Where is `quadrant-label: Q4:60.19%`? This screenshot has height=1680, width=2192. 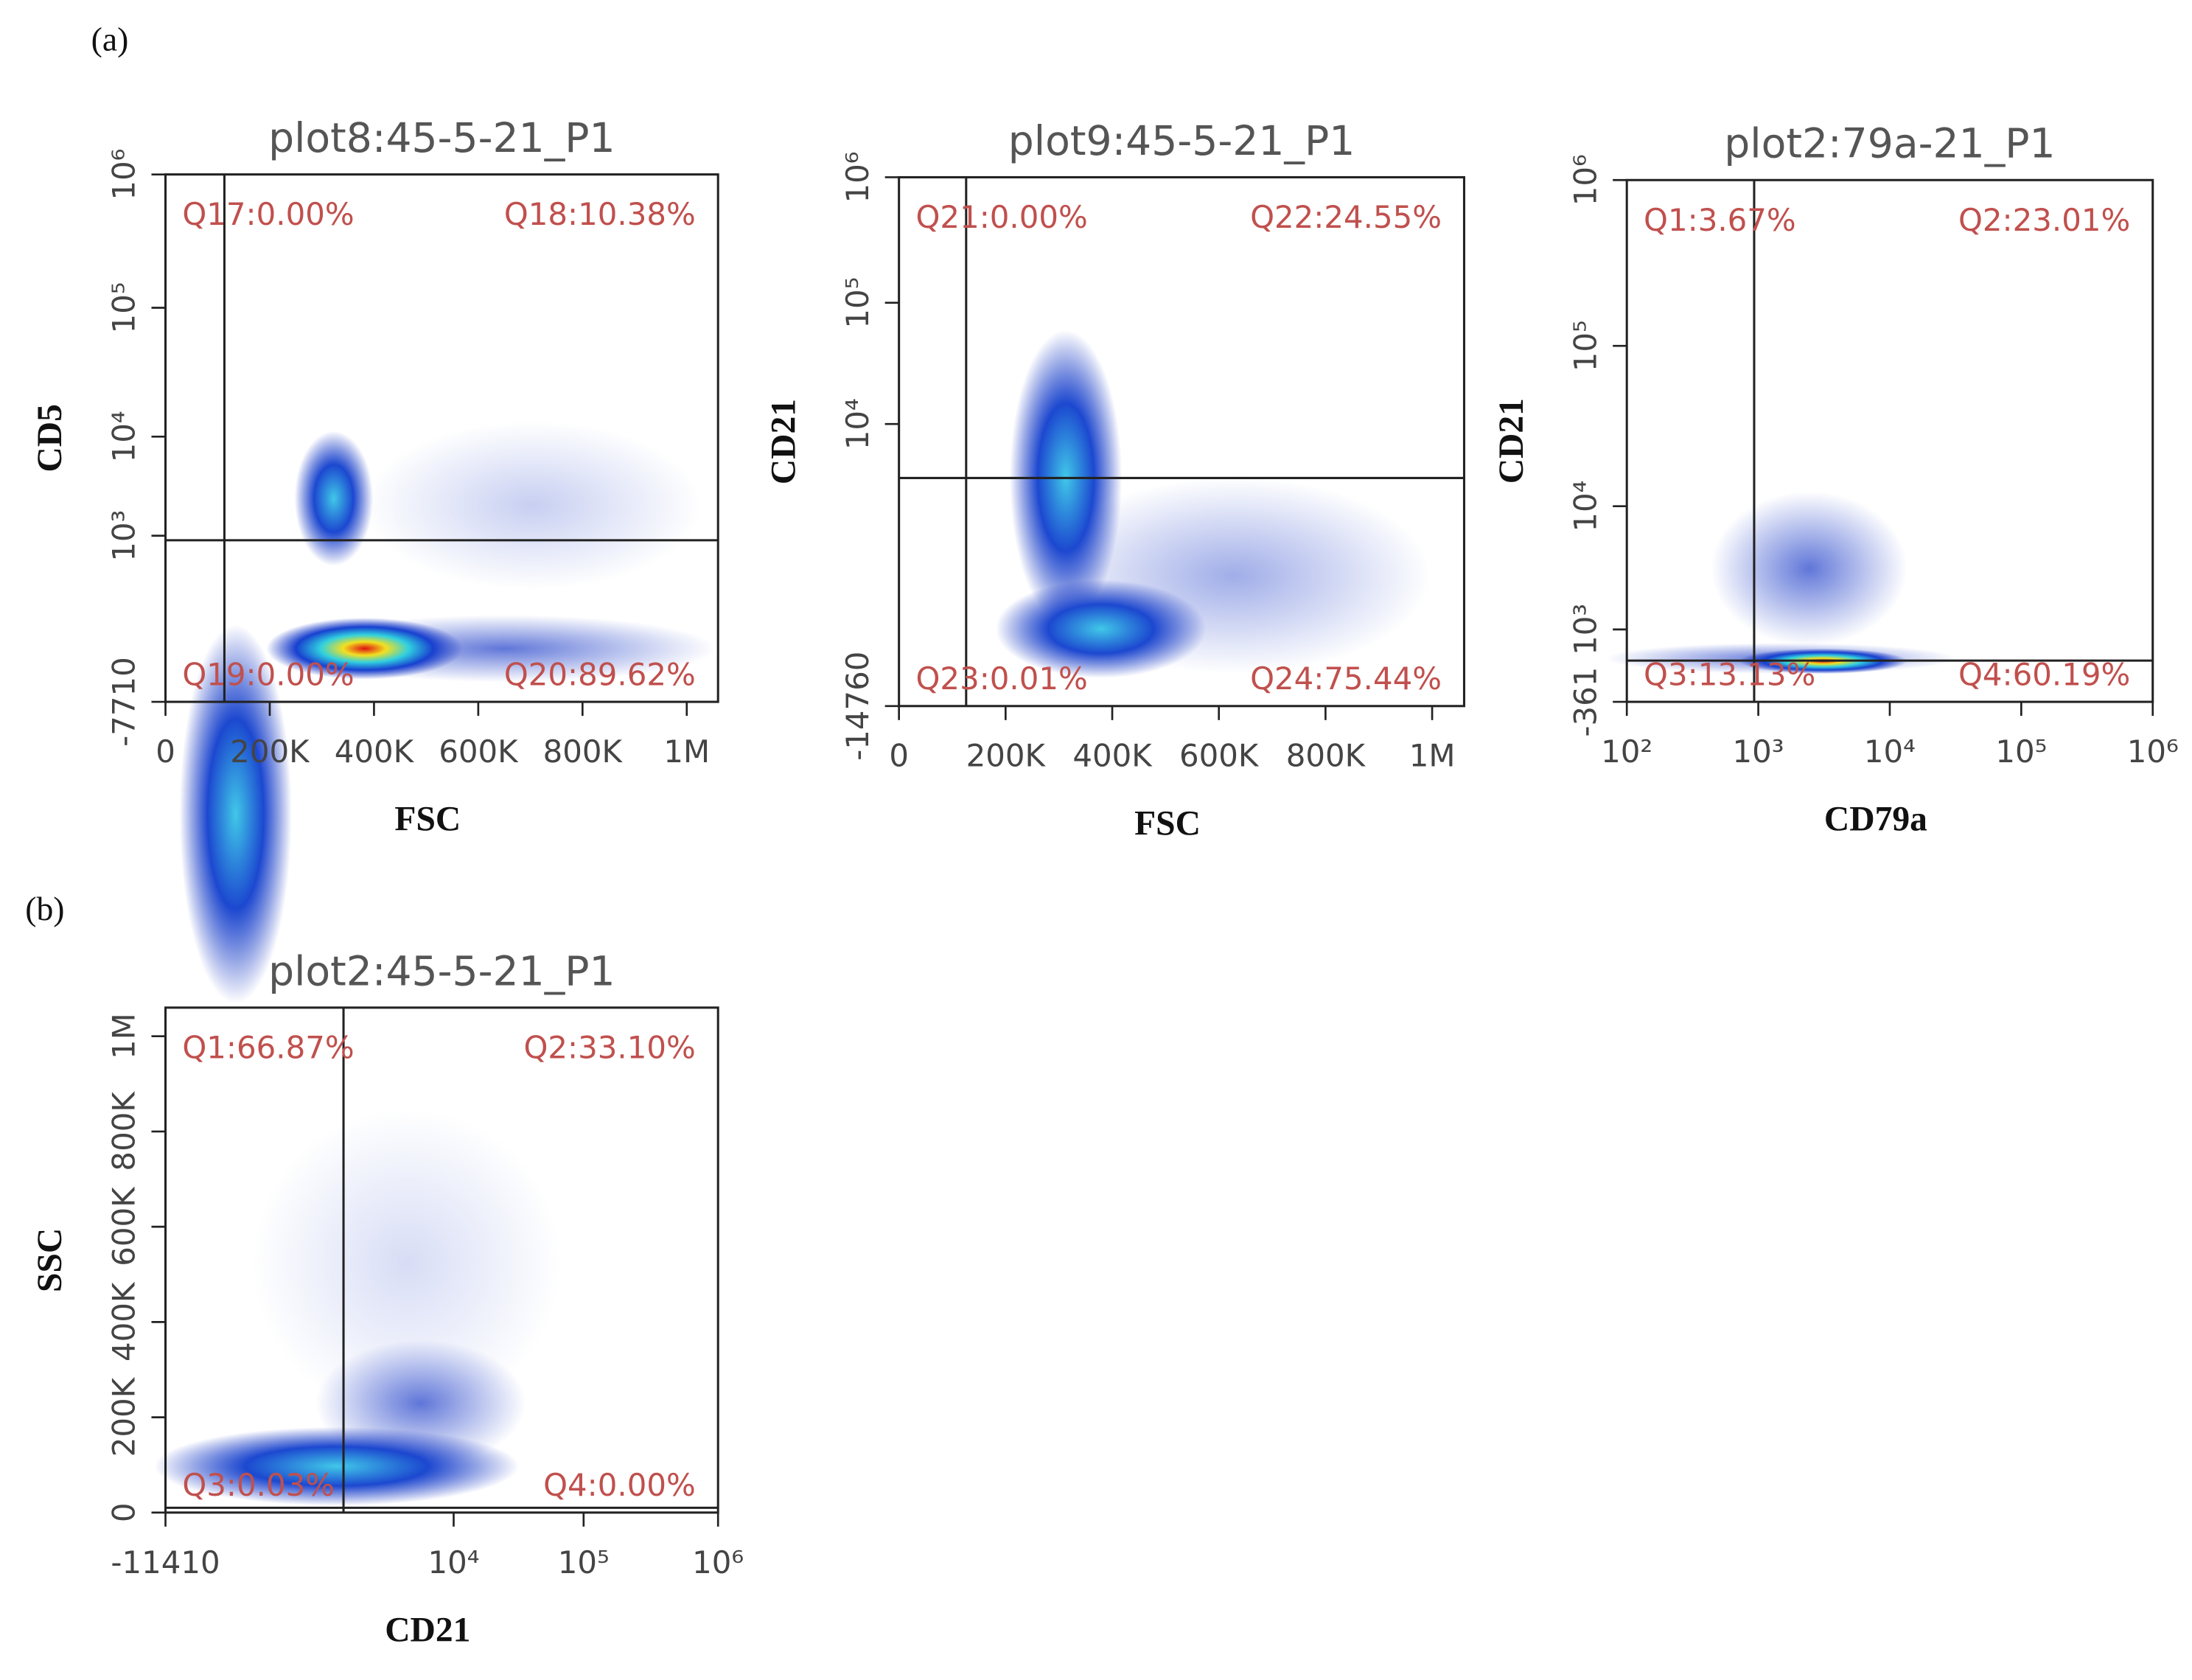
quadrant-label: Q4:60.19% is located at coordinates (2044, 674).